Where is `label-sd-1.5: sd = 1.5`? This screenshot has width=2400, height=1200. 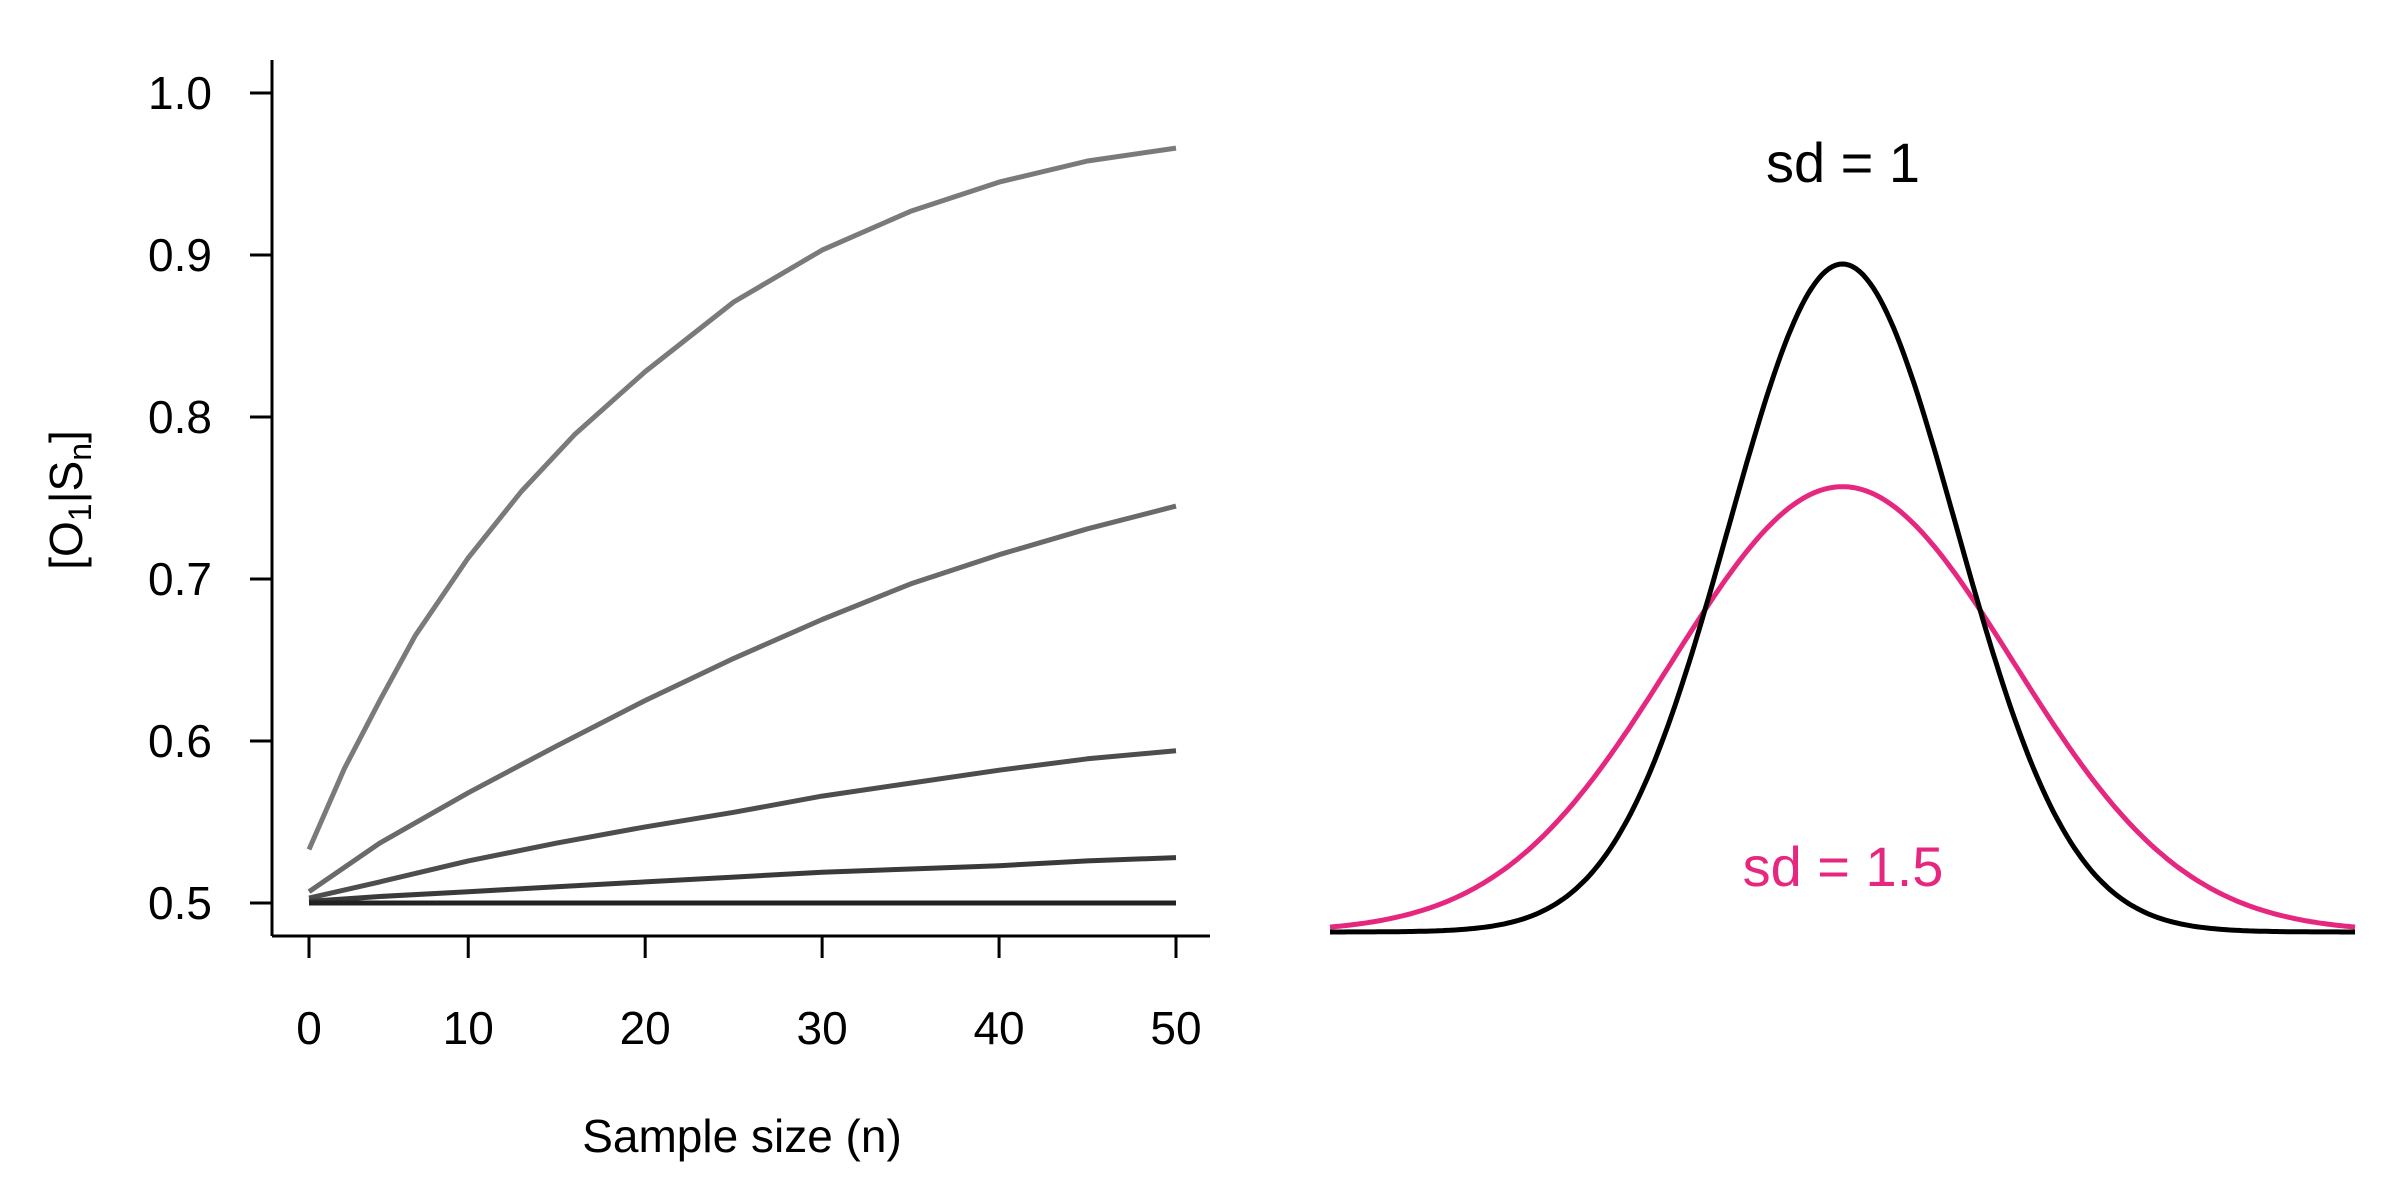
label-sd-1.5: sd = 1.5 is located at coordinates (1843, 866).